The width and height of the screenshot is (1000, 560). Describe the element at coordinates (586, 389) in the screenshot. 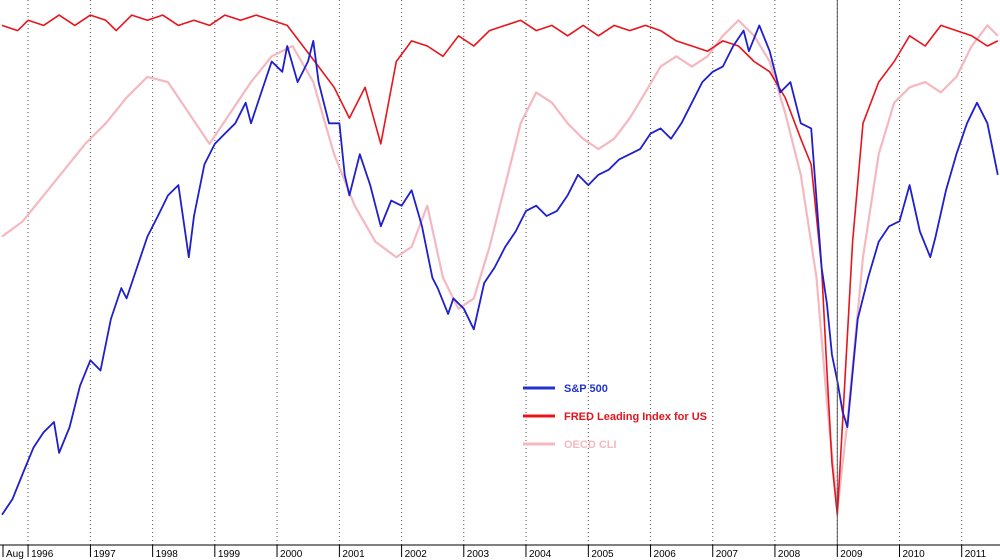

I see `legend-label-sp500: S&P 500` at that location.